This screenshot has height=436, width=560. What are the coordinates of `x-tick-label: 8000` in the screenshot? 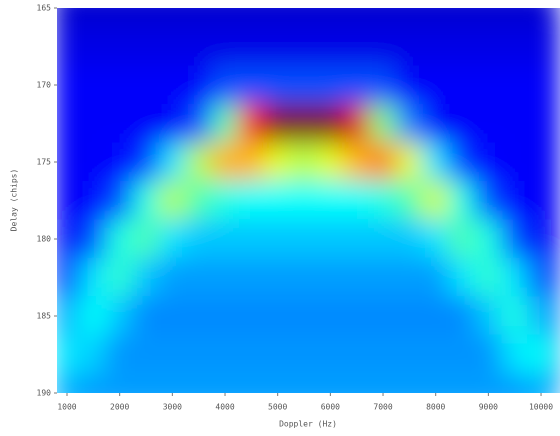 It's located at (435, 407).